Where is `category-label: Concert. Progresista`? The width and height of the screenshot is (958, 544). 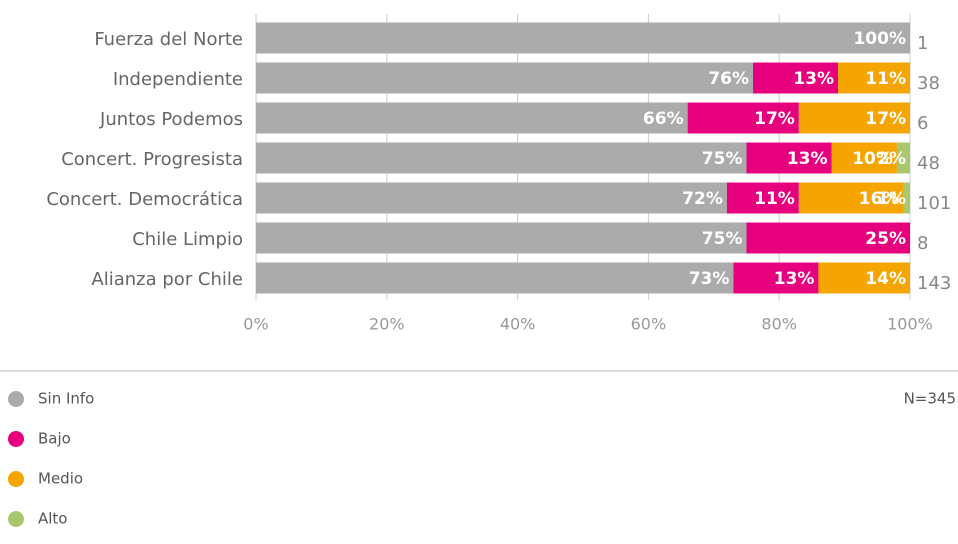
category-label: Concert. Progresista is located at coordinates (152, 159).